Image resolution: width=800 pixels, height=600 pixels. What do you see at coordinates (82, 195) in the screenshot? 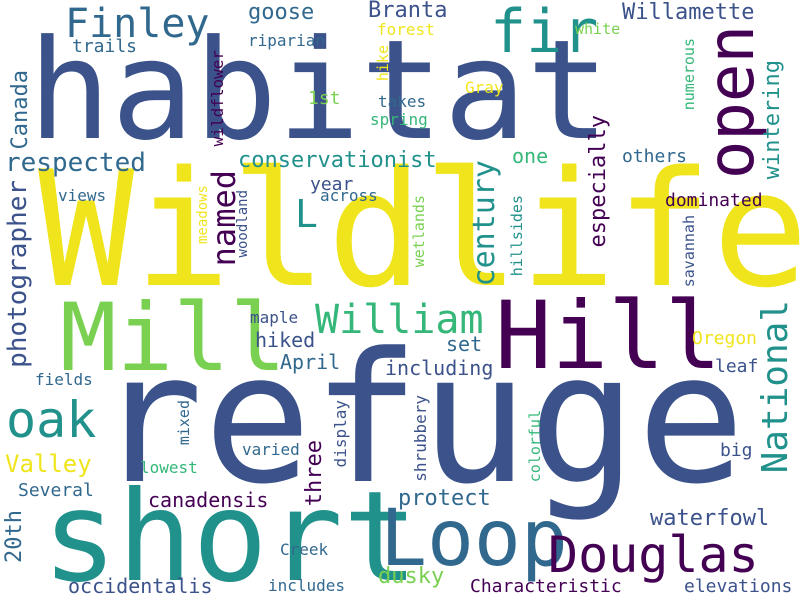
I see `word-views: views` at bounding box center [82, 195].